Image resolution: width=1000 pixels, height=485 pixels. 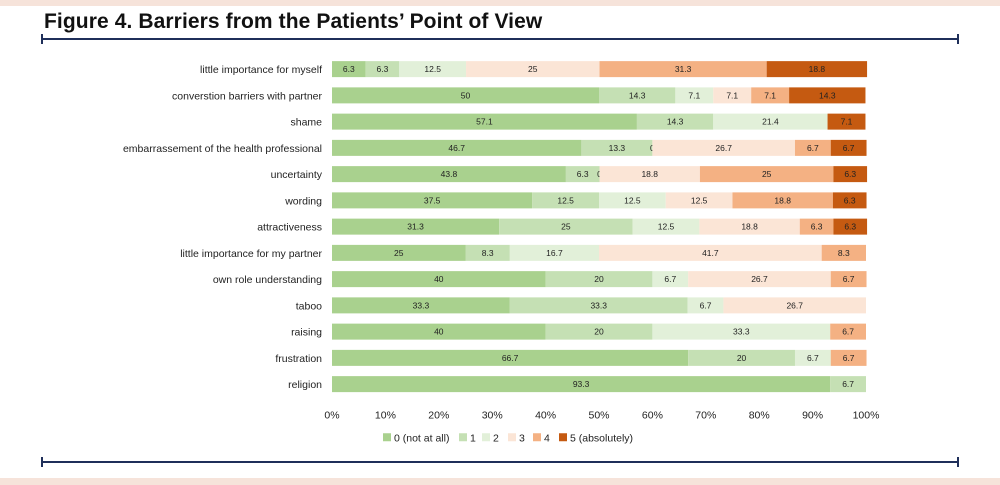 I want to click on data-label: 37.5, so click(x=432, y=200).